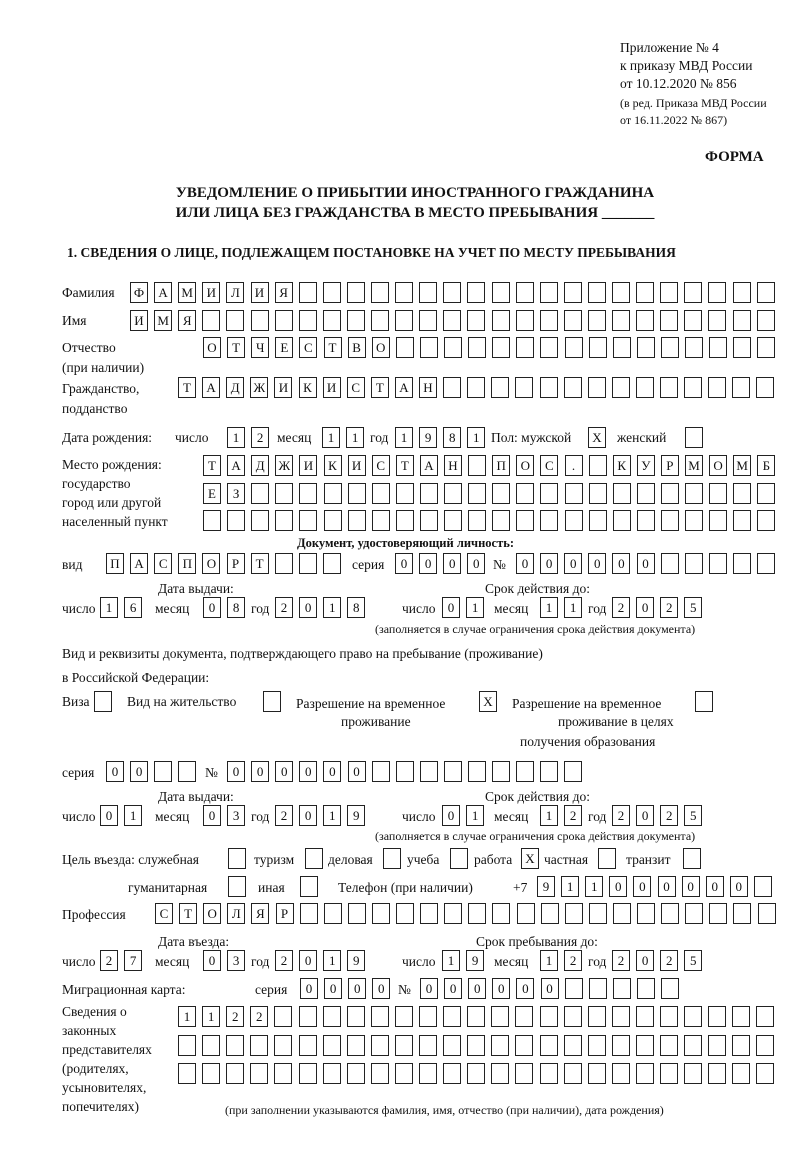 This screenshot has width=800, height=1163. Describe the element at coordinates (693, 815) in the screenshot. I see `char-box: 5` at that location.